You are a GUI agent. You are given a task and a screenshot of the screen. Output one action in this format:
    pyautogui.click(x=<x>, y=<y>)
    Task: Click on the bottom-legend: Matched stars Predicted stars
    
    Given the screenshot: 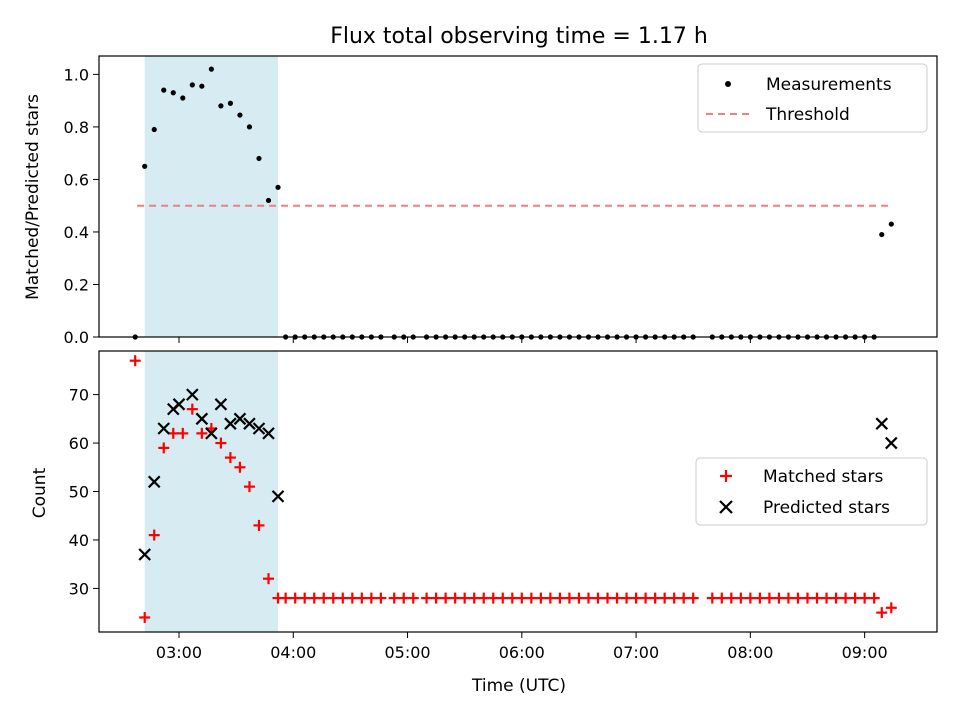 What is the action you would take?
    pyautogui.click(x=811, y=491)
    